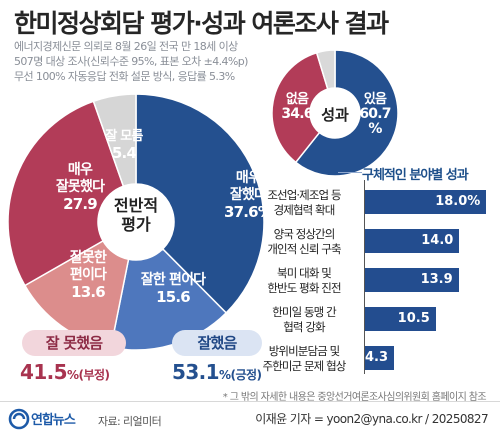  I want to click on positive-total-value: 53.1, so click(196, 372).